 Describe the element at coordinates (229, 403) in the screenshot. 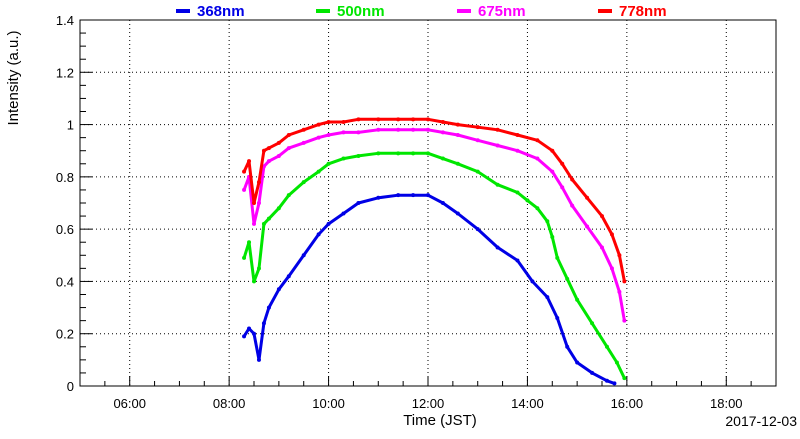

I see `x-tick-label: 08:00` at that location.